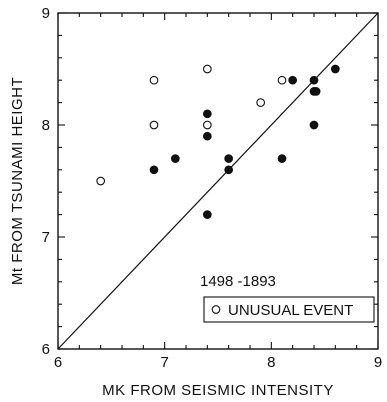 This screenshot has width=387, height=402. What do you see at coordinates (378, 362) in the screenshot?
I see `x-tick-label: 9` at bounding box center [378, 362].